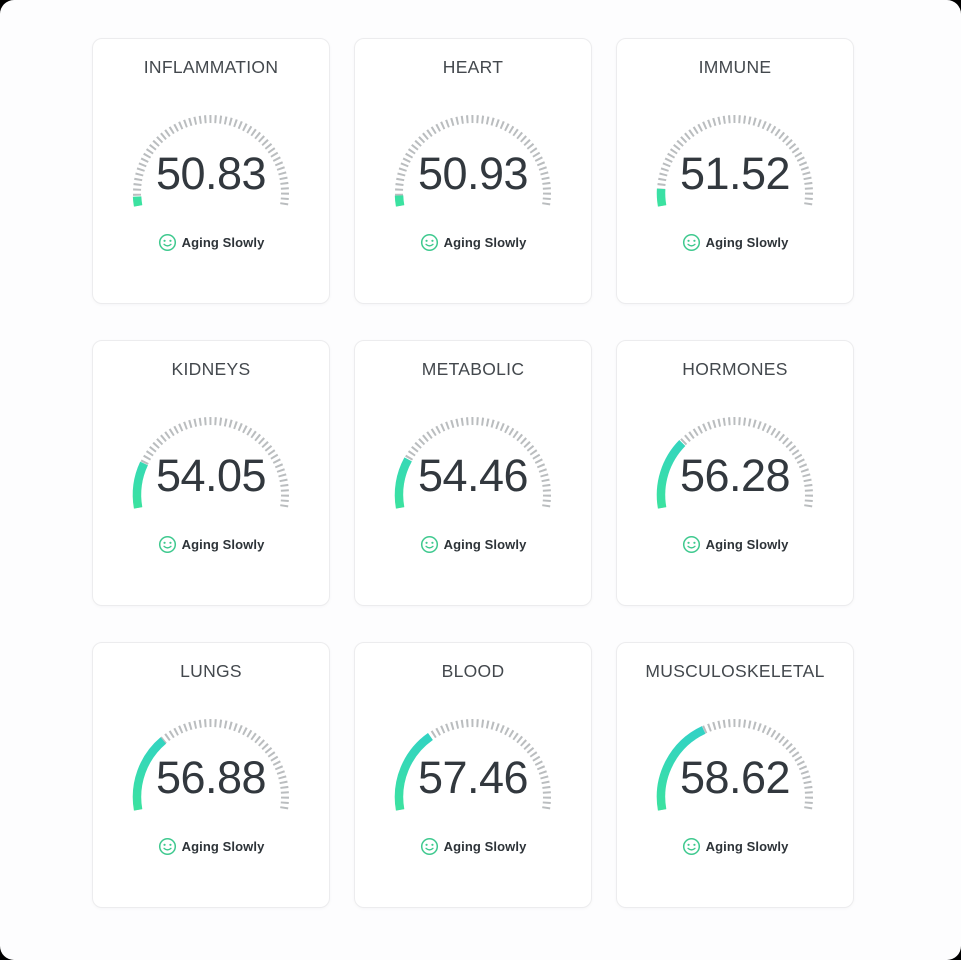  I want to click on gauge: 56.88, so click(211, 768).